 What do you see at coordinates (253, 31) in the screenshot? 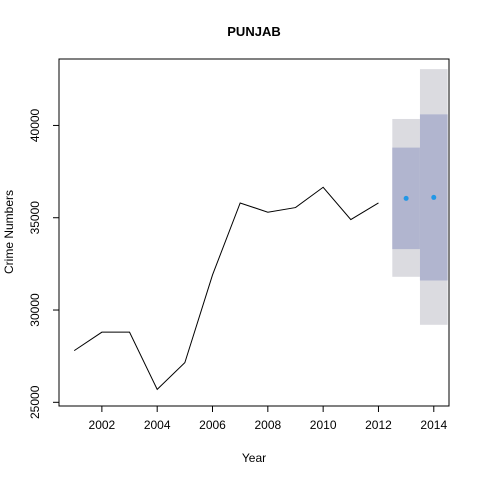
I see `chart-title: PUNJAB` at bounding box center [253, 31].